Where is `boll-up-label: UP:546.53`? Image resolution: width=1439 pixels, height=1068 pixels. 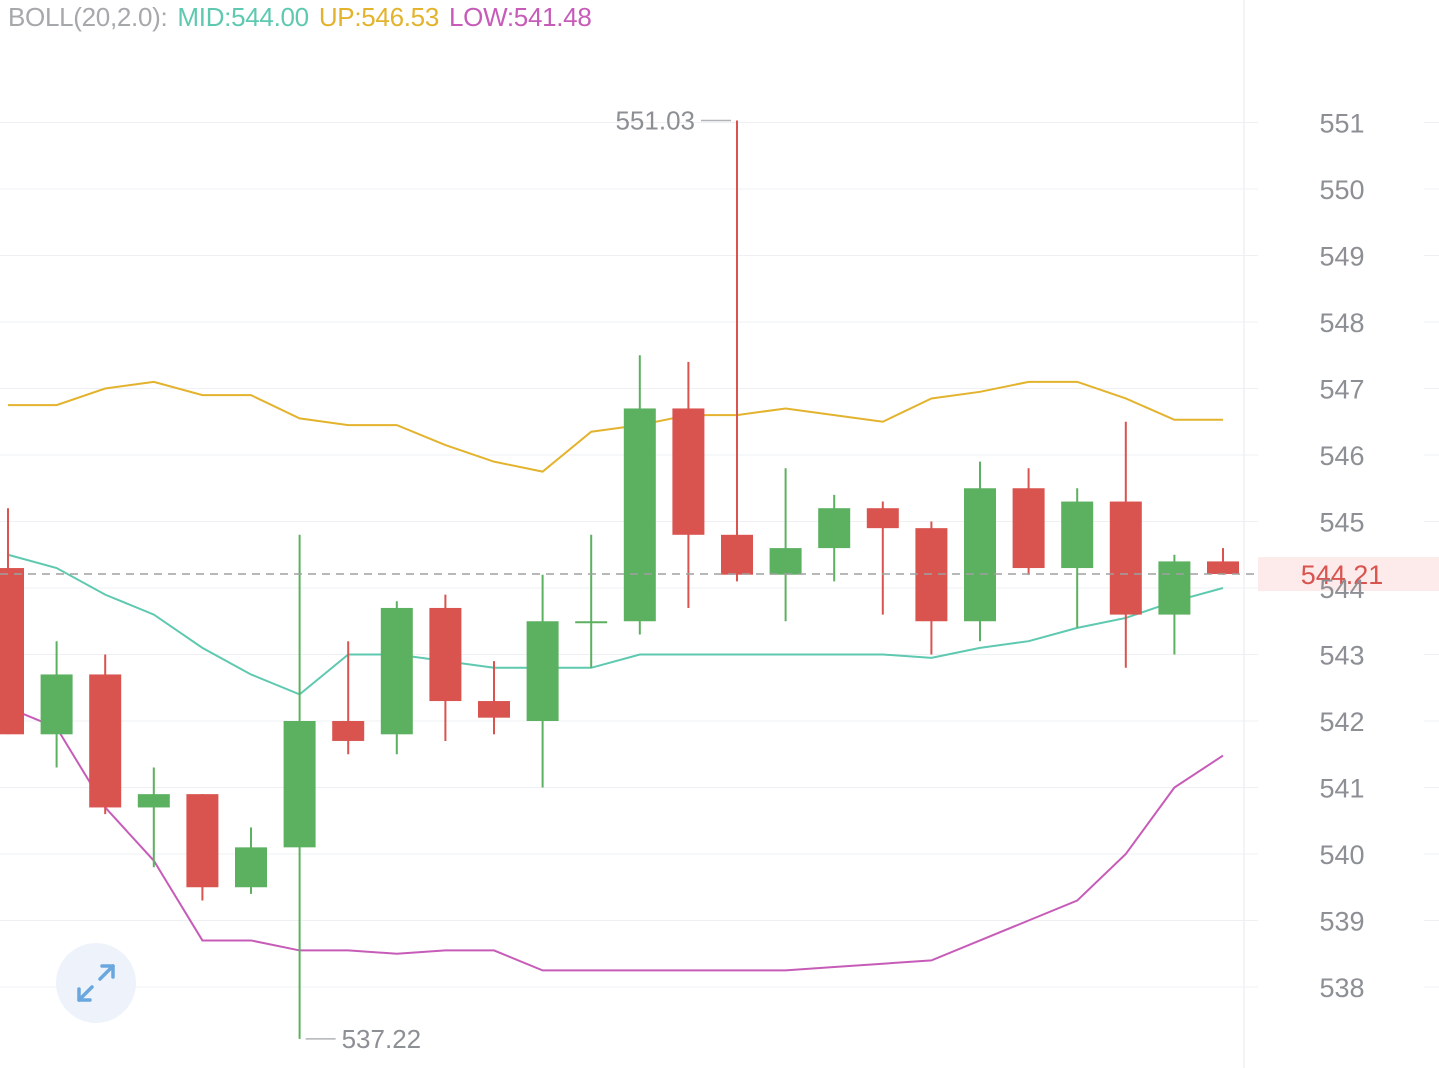
boll-up-label: UP:546.53 is located at coordinates (378, 17).